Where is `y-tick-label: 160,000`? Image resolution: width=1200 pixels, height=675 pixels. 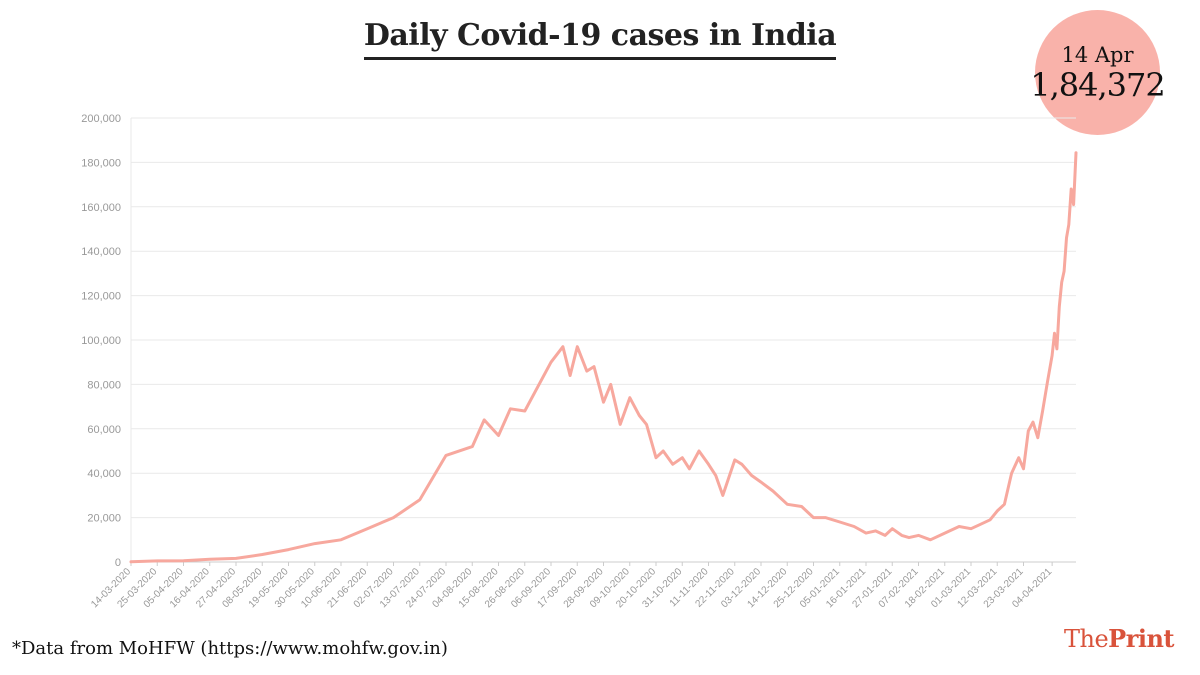
y-tick-label: 160,000 is located at coordinates (101, 208).